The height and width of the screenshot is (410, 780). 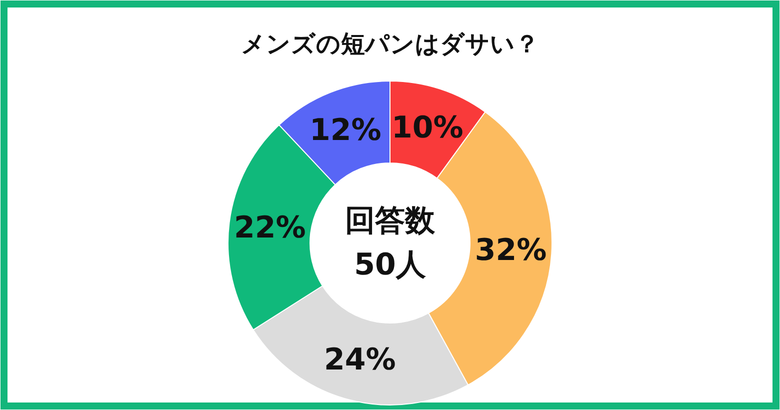 I want to click on data-label: 24%, so click(x=360, y=360).